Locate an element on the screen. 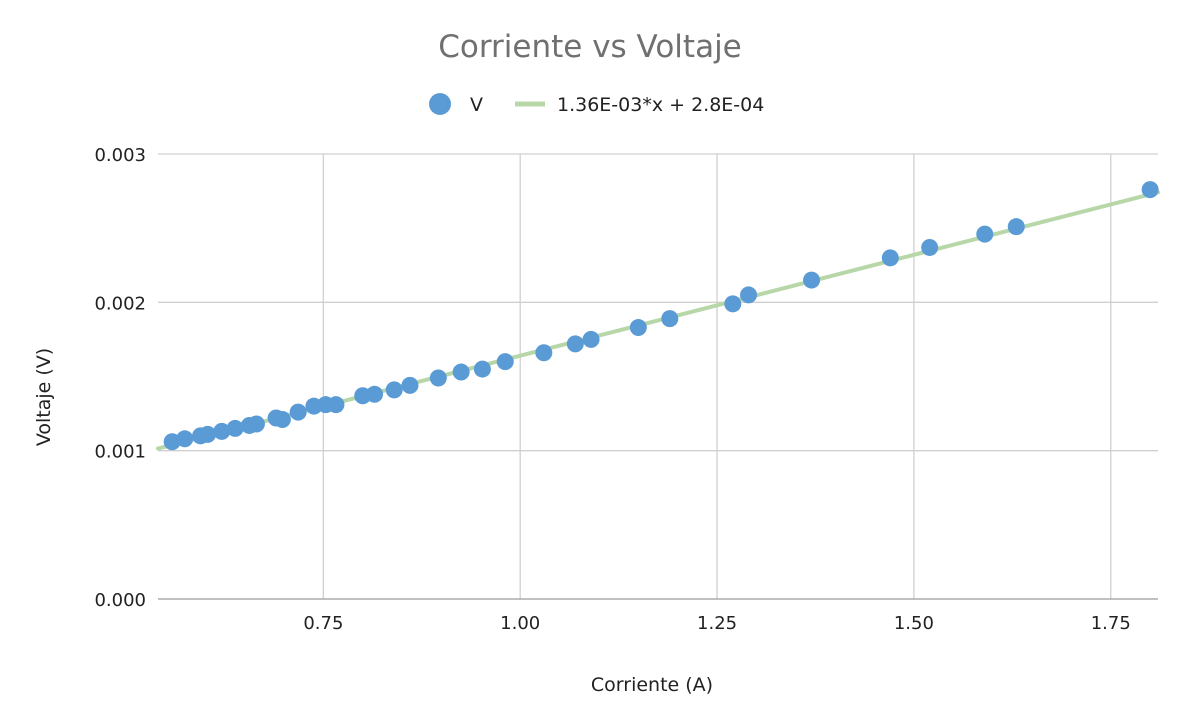 The image size is (1188, 726). legend-marker-points is located at coordinates (440, 104).